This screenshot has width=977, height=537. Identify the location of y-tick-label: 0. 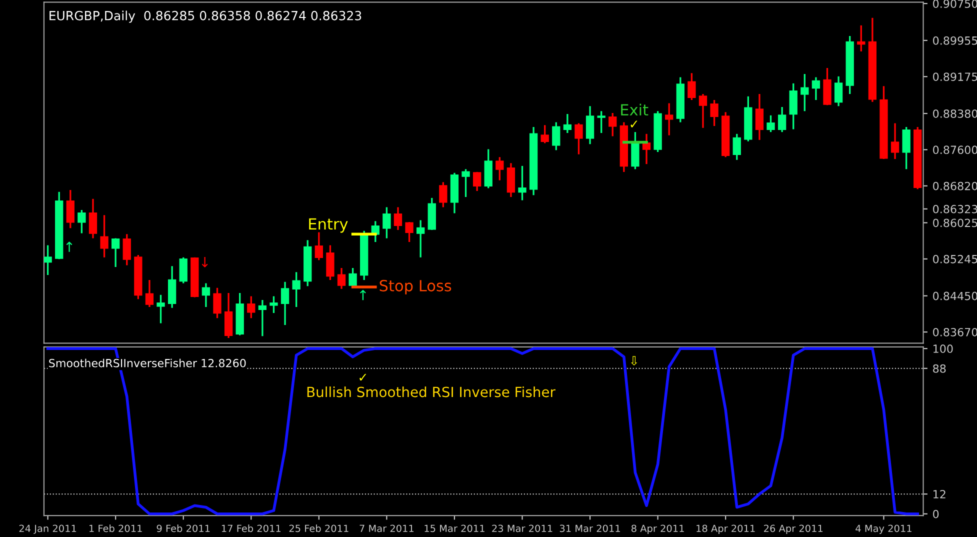
(936, 514).